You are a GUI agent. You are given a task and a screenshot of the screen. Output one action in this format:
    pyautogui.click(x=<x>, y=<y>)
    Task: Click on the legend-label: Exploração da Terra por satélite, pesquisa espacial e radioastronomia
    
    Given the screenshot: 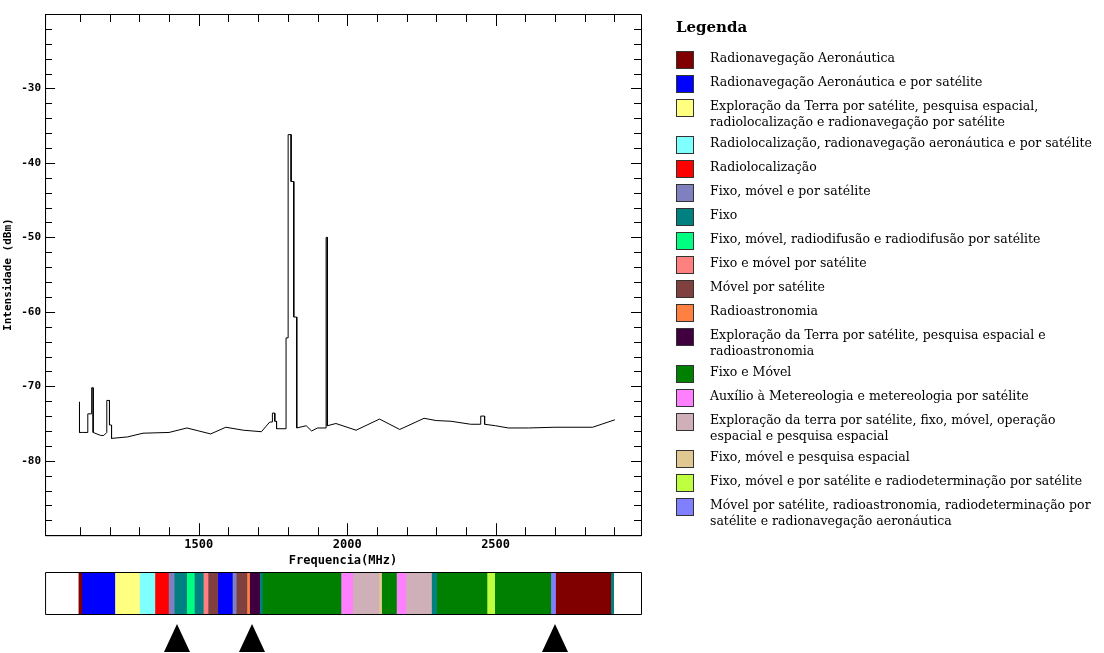 What is the action you would take?
    pyautogui.click(x=878, y=343)
    